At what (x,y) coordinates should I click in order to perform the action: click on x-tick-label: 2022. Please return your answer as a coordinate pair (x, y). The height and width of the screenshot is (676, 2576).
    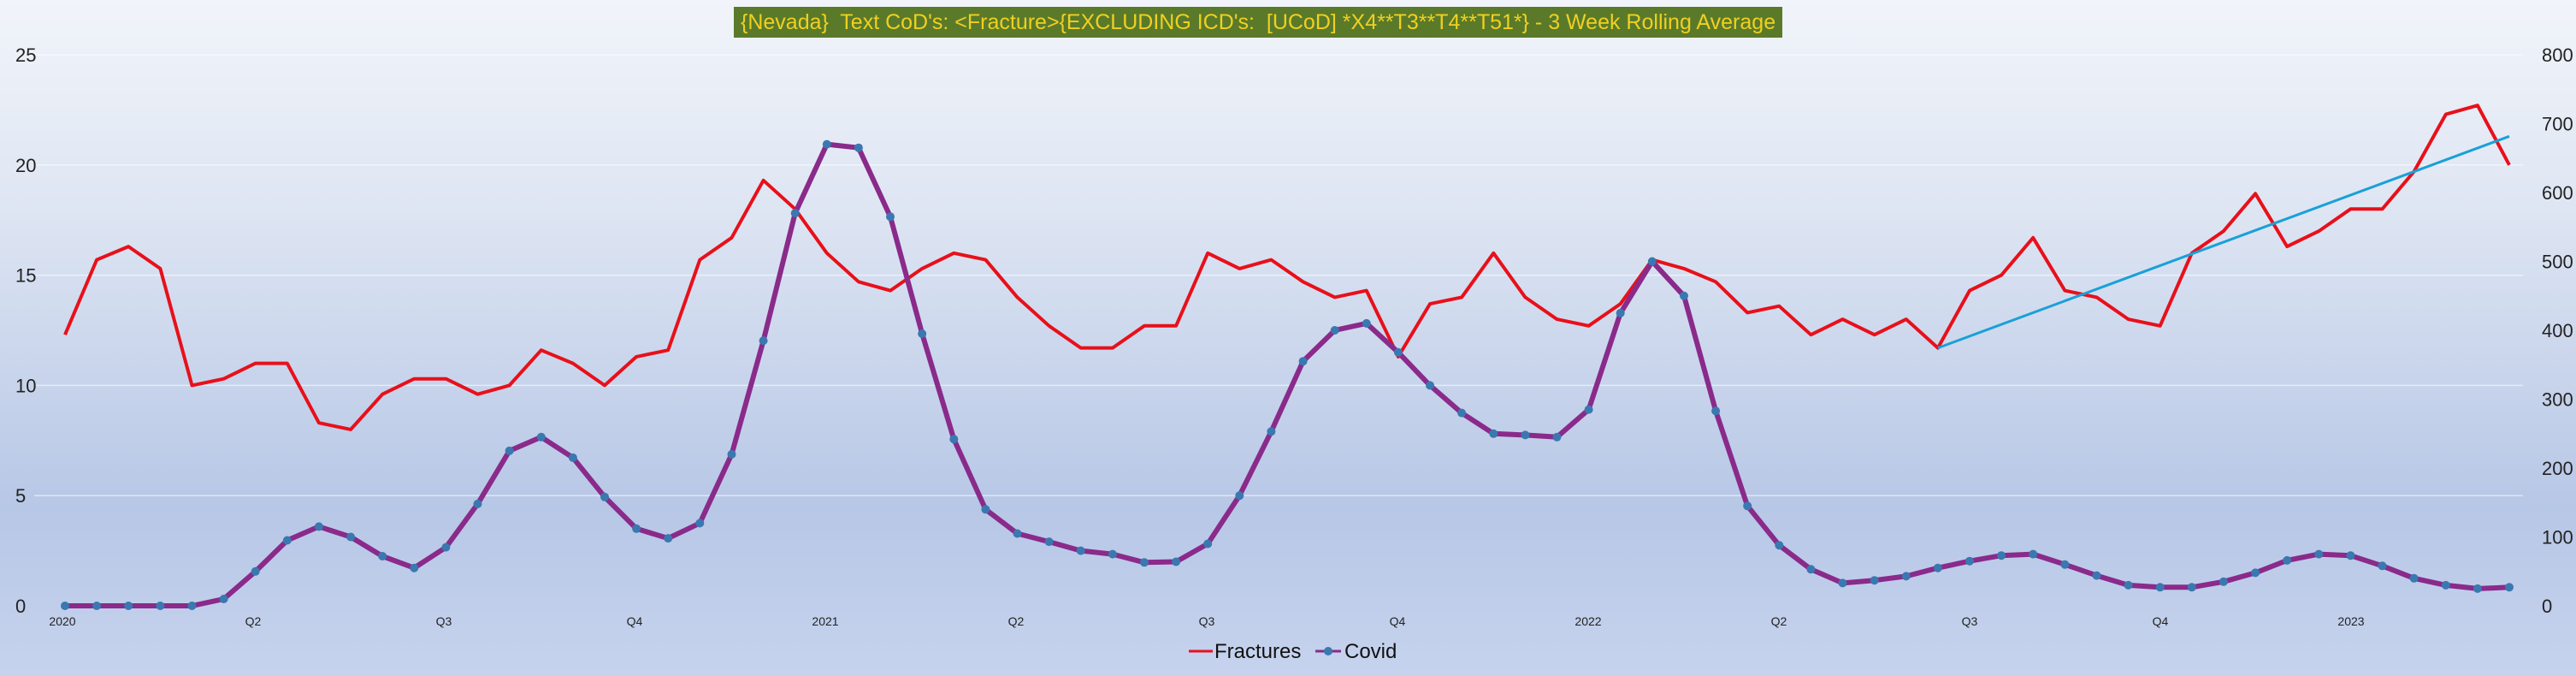
    Looking at the image, I should click on (1588, 621).